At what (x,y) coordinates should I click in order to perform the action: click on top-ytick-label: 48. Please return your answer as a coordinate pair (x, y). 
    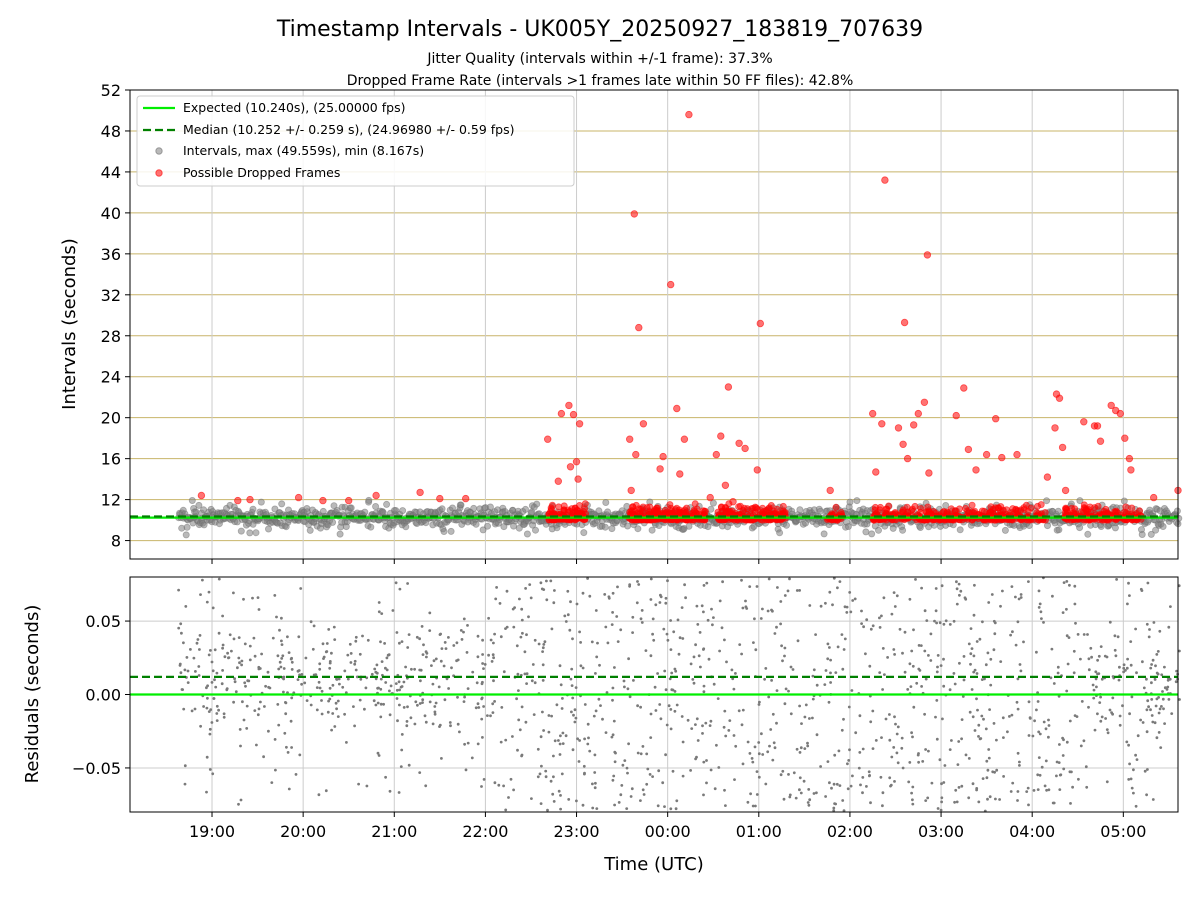
    Looking at the image, I should click on (111, 131).